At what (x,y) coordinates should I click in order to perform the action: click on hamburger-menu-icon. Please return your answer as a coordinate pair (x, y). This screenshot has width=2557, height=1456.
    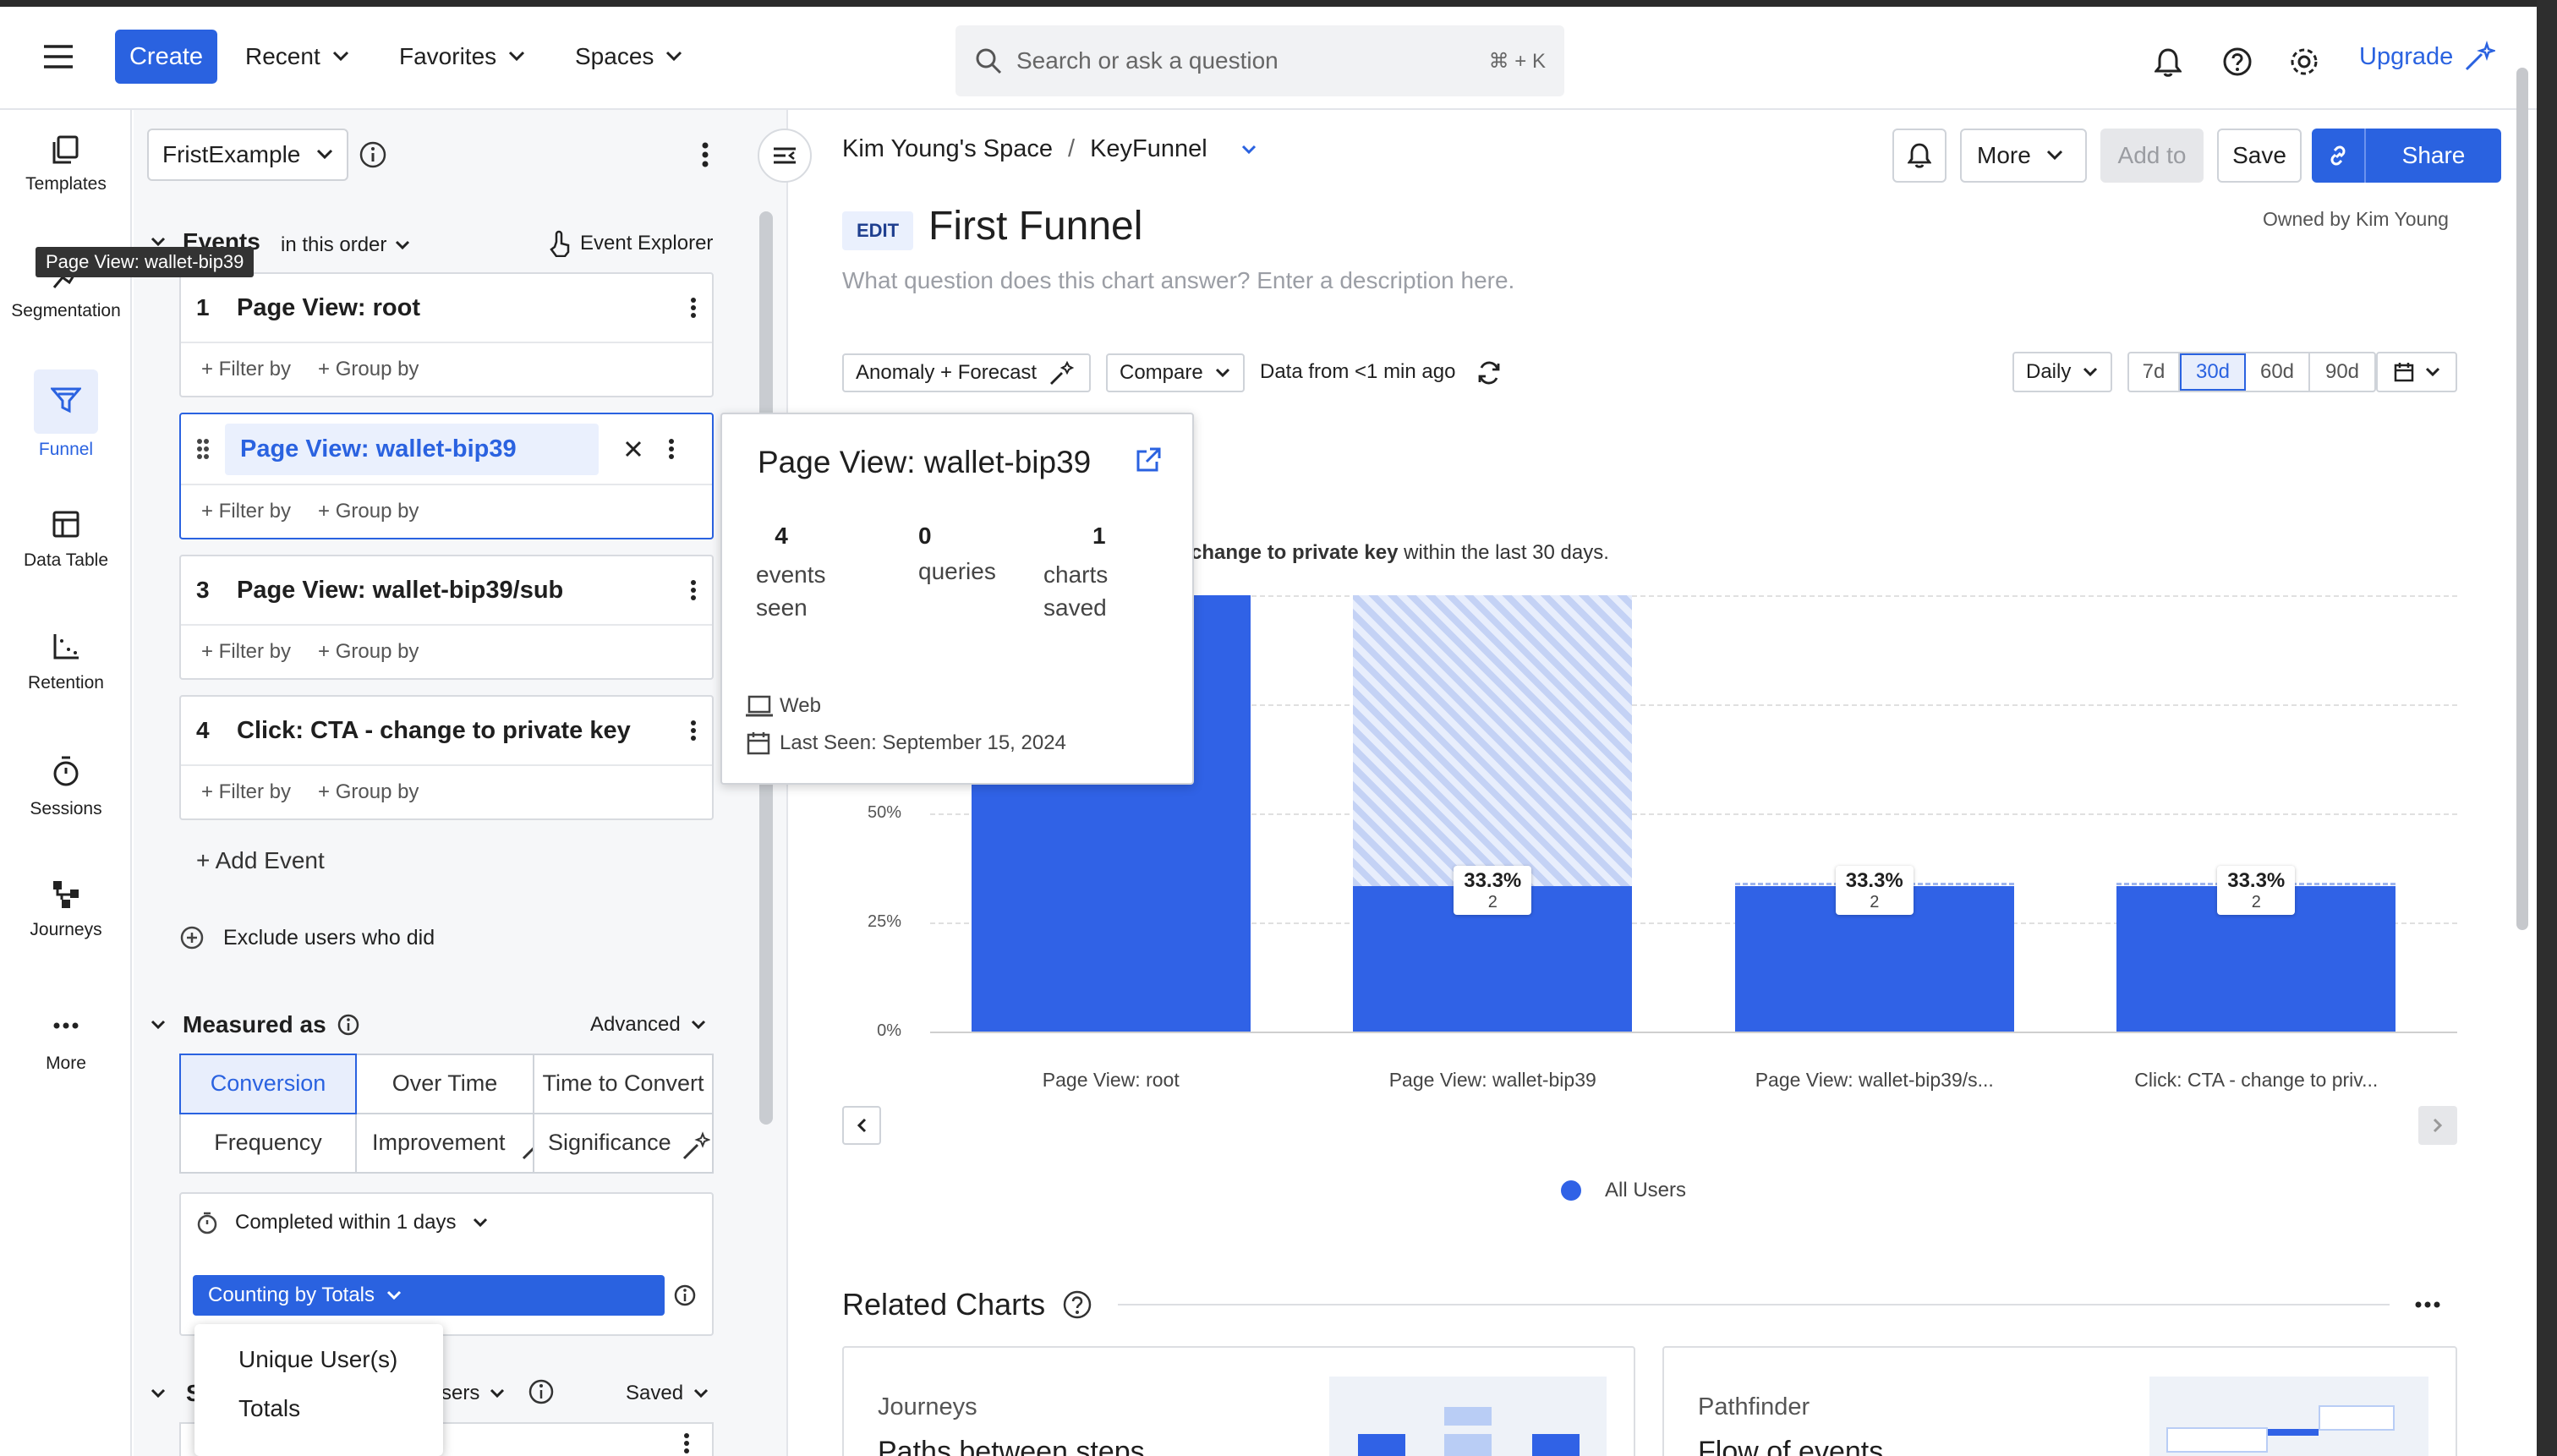
    Looking at the image, I should click on (58, 57).